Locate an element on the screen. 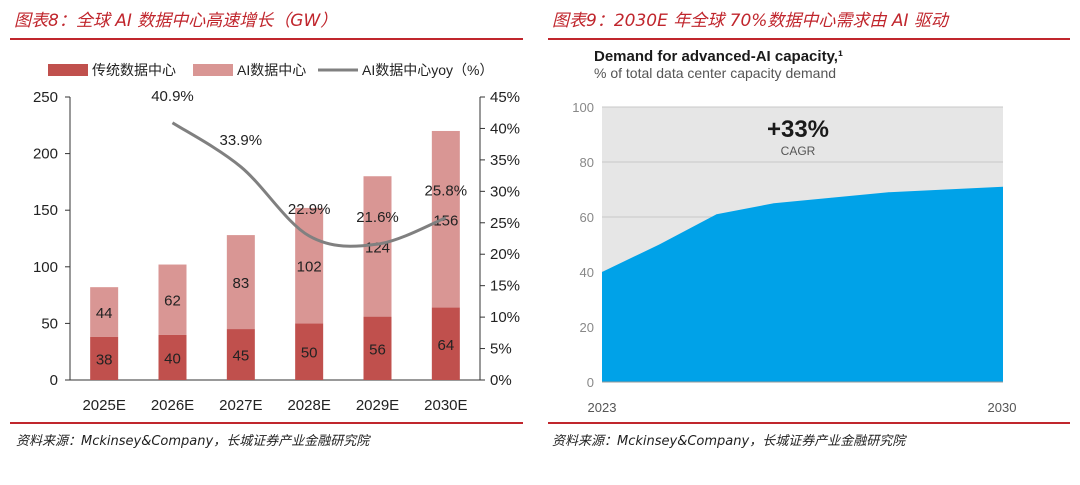 The image size is (1080, 485). right-chart-title: 图表9：2030E 年全球 70%数据中心需求由 AI 驱动 is located at coordinates (750, 21).